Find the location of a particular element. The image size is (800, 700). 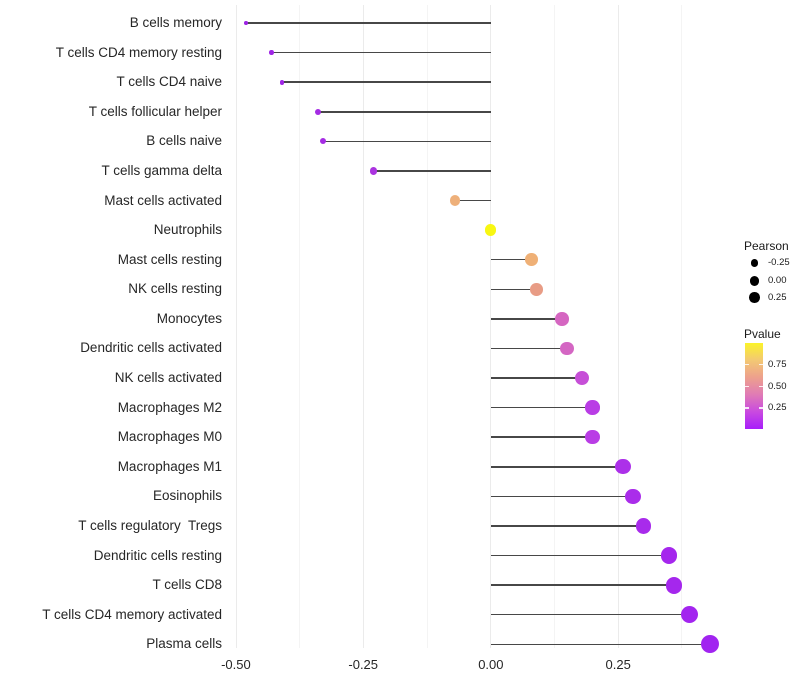

y-axis-label: Neutrophils is located at coordinates (187, 230).